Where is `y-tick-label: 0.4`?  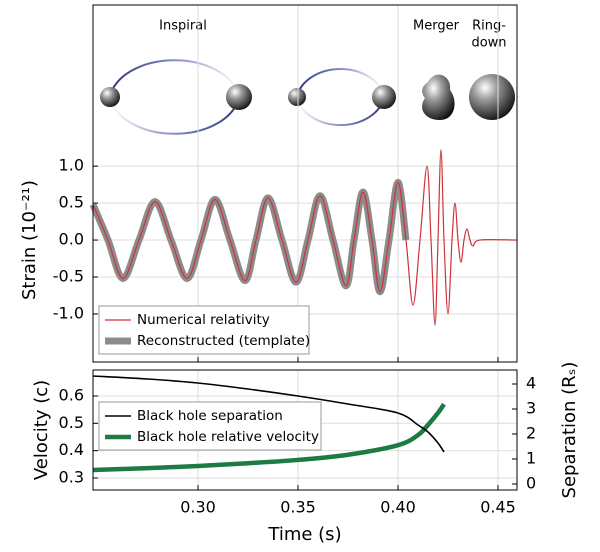
y-tick-label: 0.4 is located at coordinates (71, 449).